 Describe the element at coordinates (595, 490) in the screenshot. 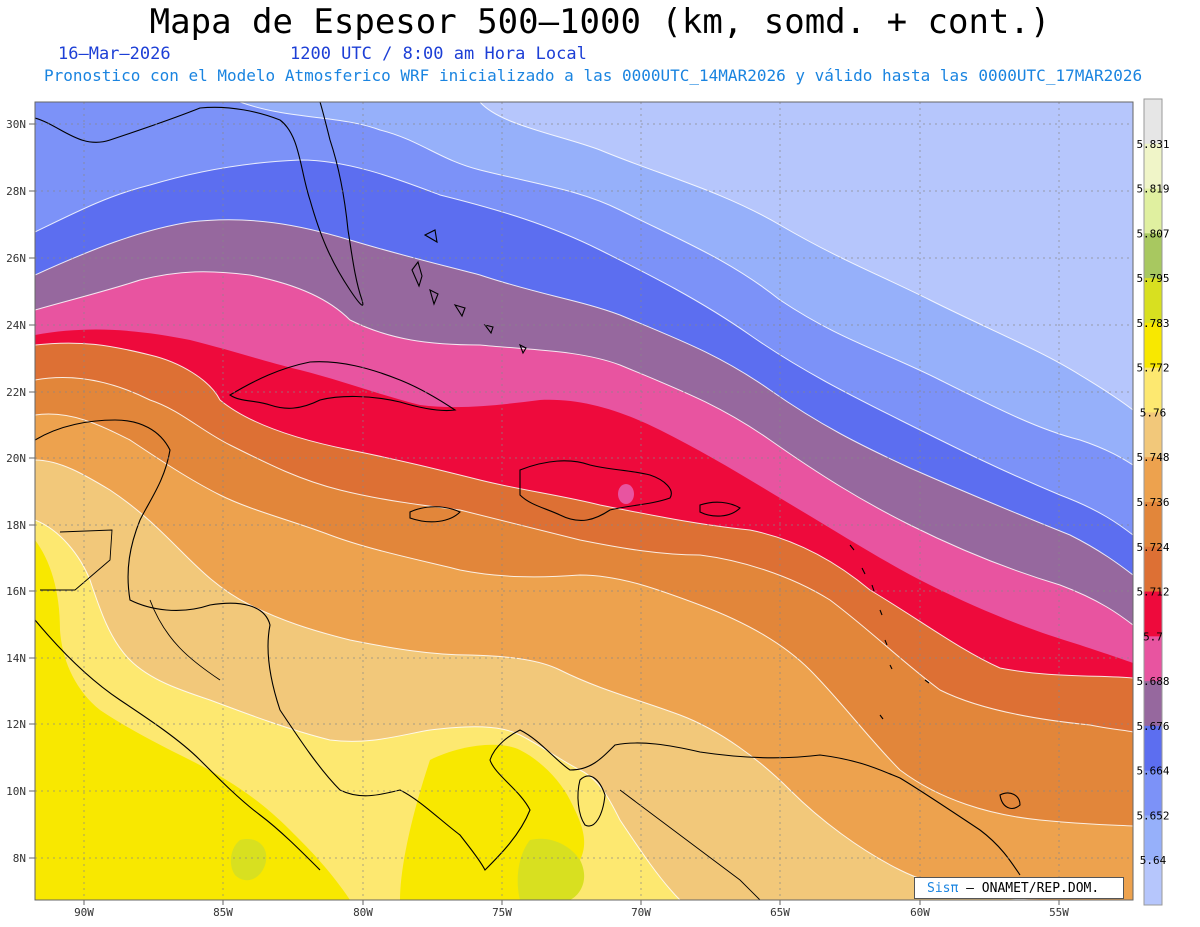

I see `coast-hispaniola` at that location.